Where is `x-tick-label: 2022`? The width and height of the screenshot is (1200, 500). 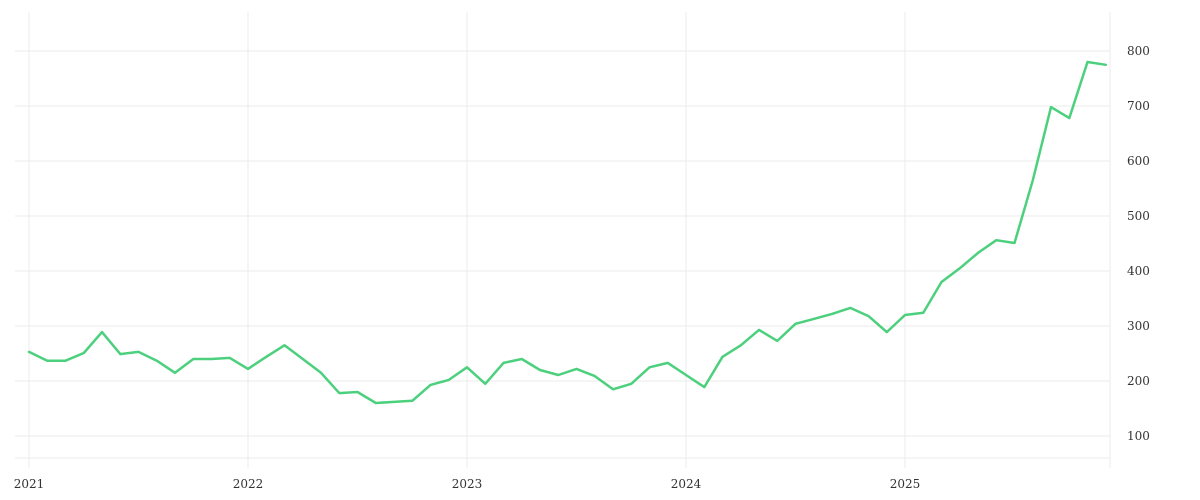
x-tick-label: 2022 is located at coordinates (248, 484).